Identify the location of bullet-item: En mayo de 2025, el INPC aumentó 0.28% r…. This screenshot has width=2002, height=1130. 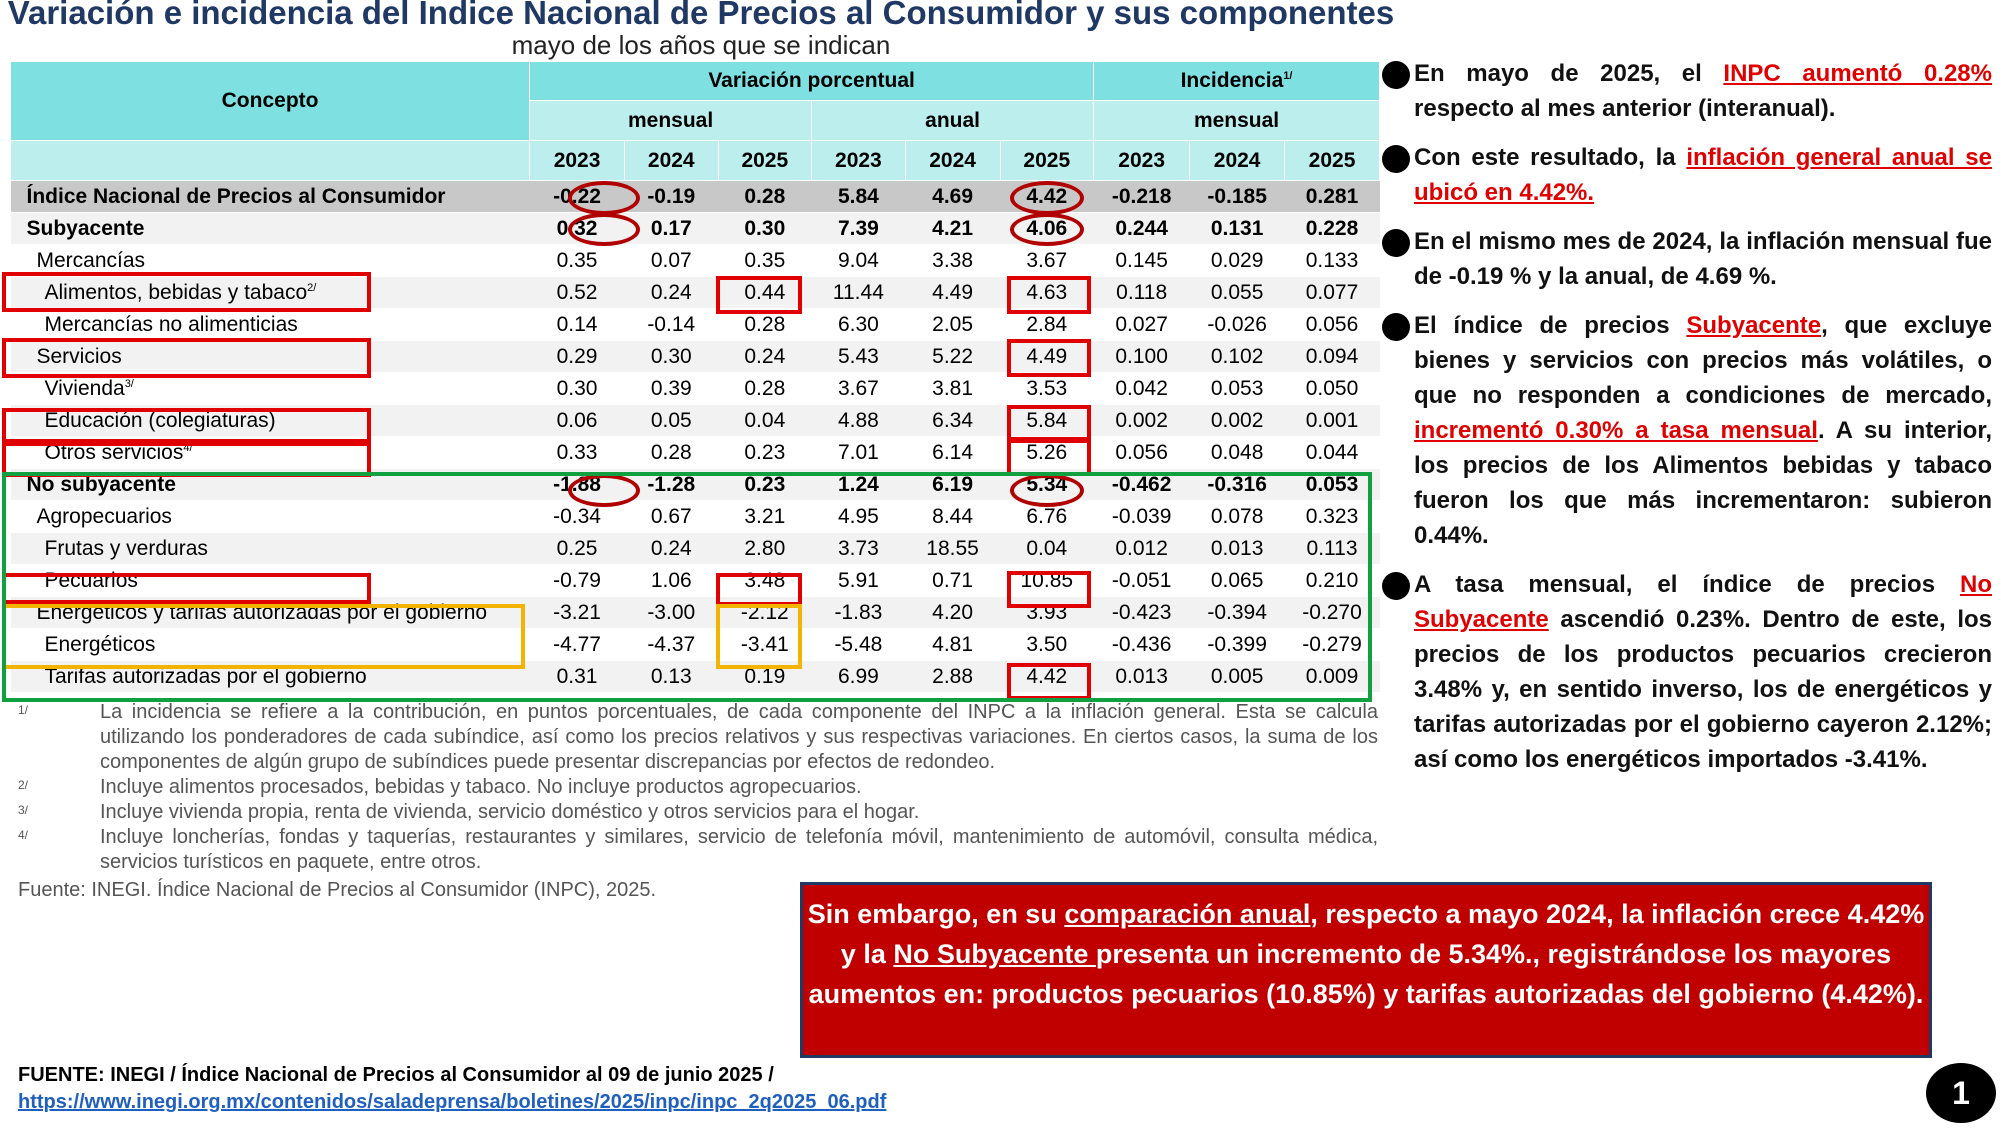
(1687, 91).